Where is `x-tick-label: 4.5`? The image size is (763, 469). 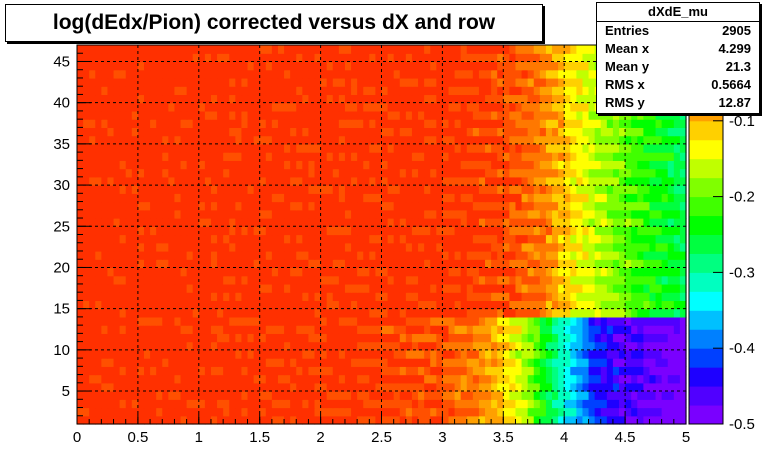
x-tick-label: 4.5 is located at coordinates (625, 437).